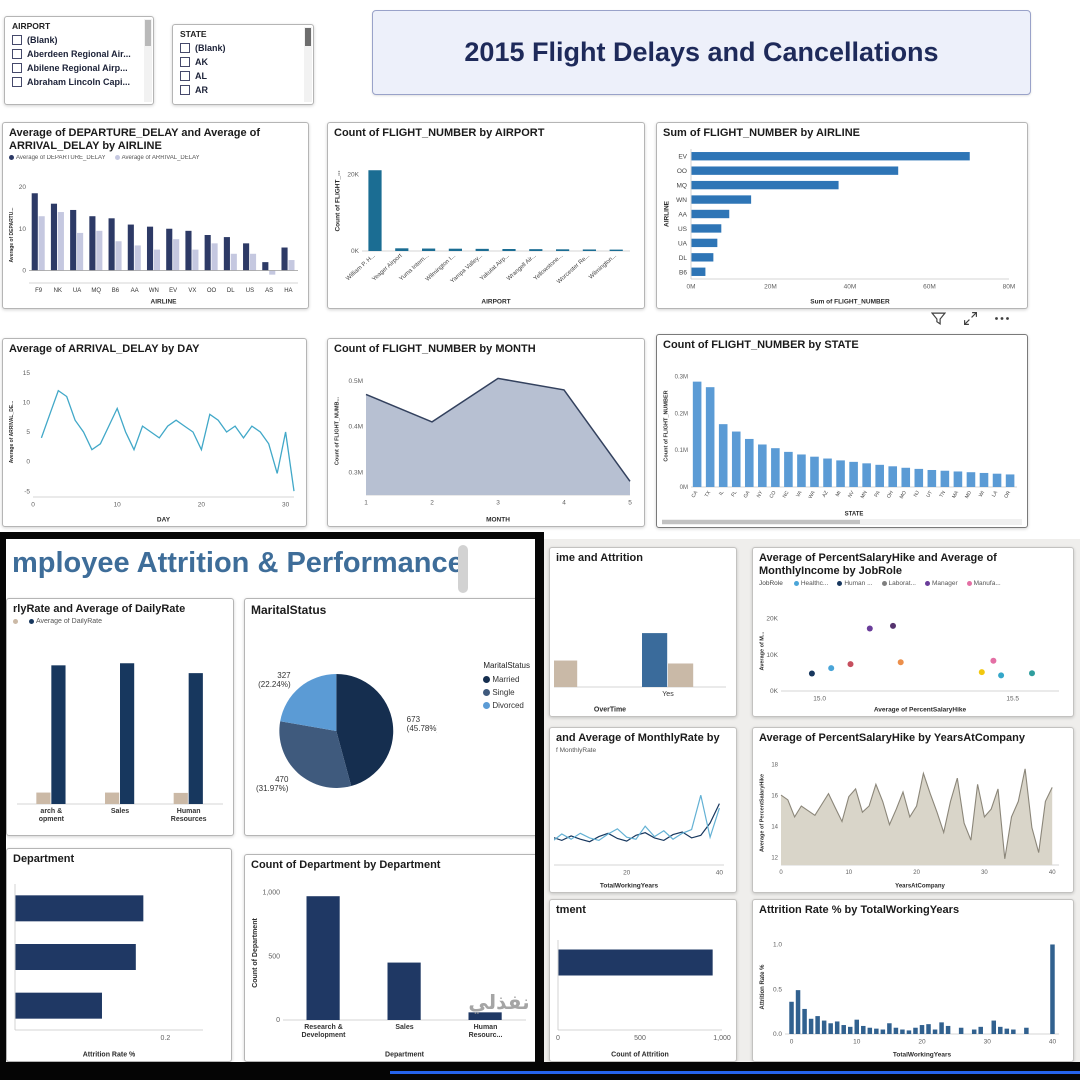 The image size is (1080, 1080). Describe the element at coordinates (941, 583) in the screenshot. I see `legend-item: Manager` at that location.